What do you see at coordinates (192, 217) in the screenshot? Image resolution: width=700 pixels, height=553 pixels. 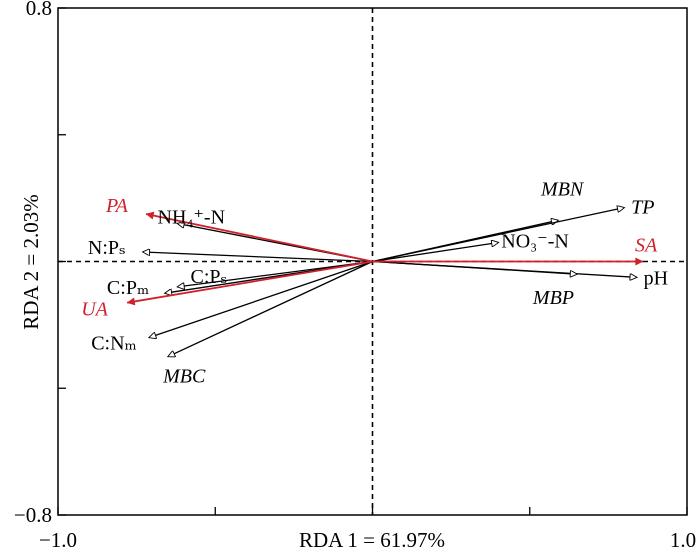 I see `explanatory-label-nh-n: NH₄⁺-N` at bounding box center [192, 217].